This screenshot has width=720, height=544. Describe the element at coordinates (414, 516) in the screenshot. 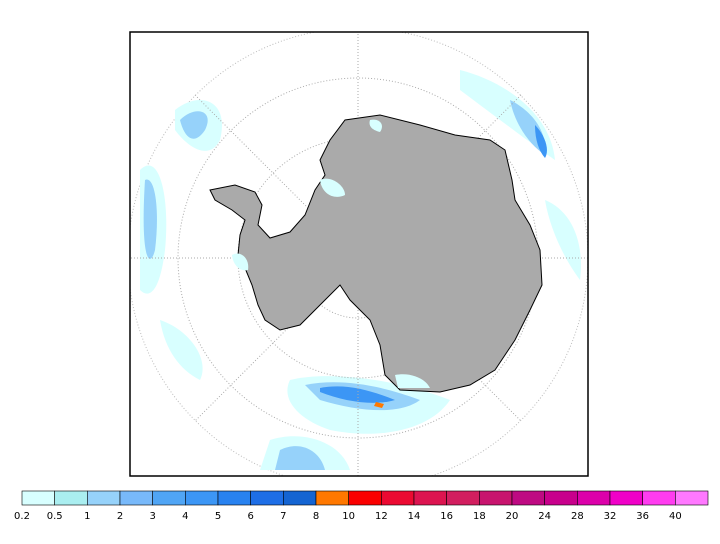

I see `colorbar-label: 14` at that location.